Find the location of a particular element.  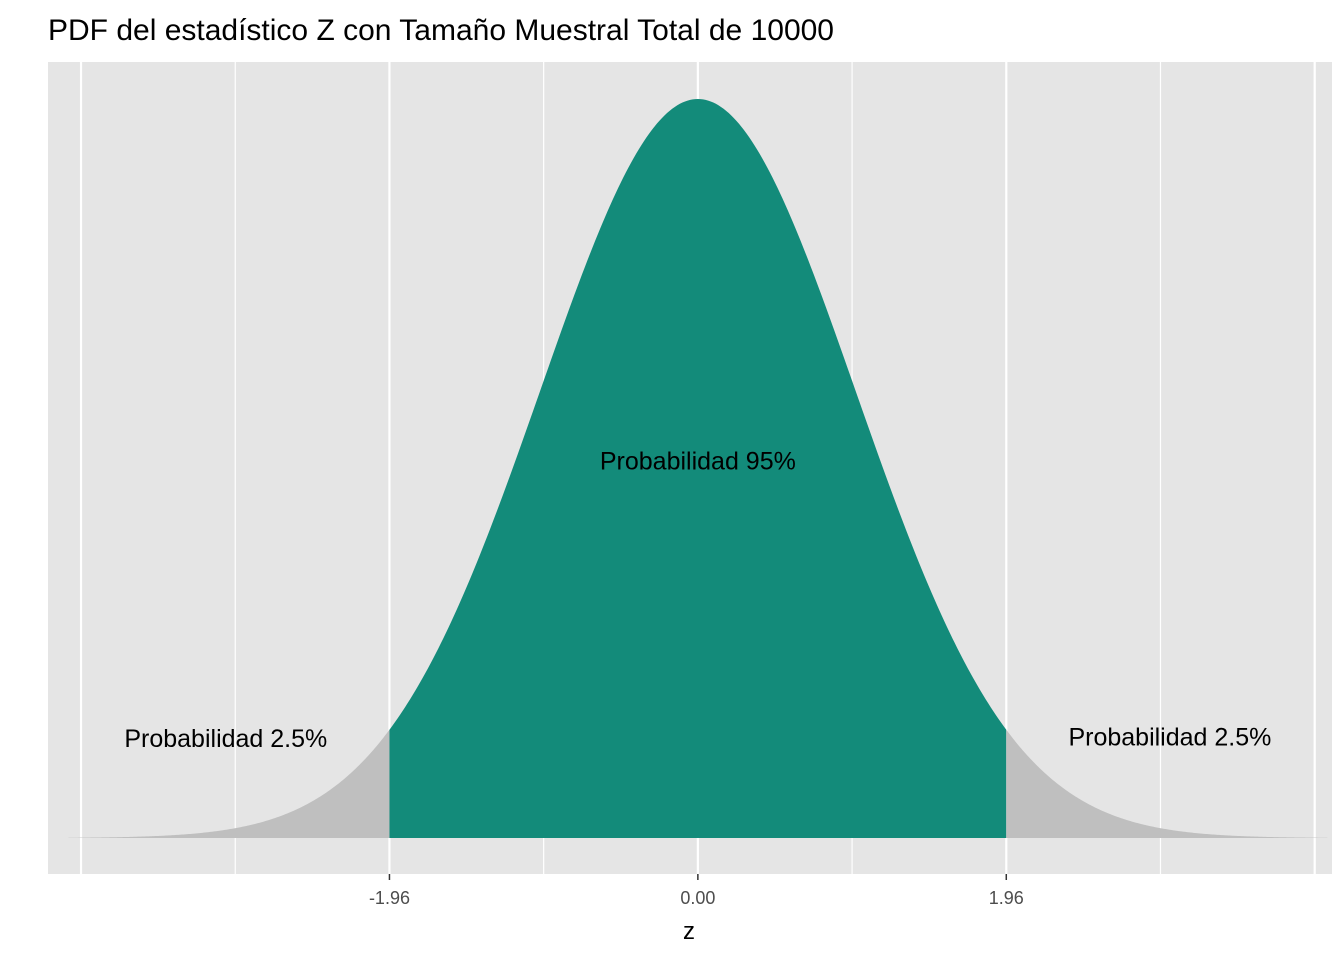

annotation-1: Probabilidad 2.5% is located at coordinates (225, 739).